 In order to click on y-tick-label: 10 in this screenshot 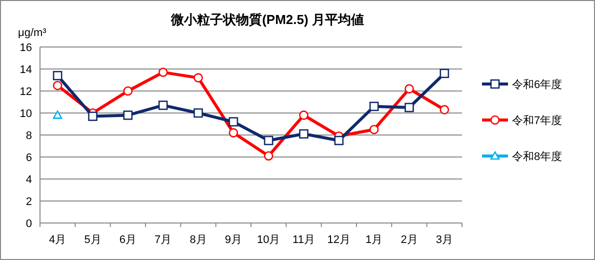, I will do `click(26, 114)`.